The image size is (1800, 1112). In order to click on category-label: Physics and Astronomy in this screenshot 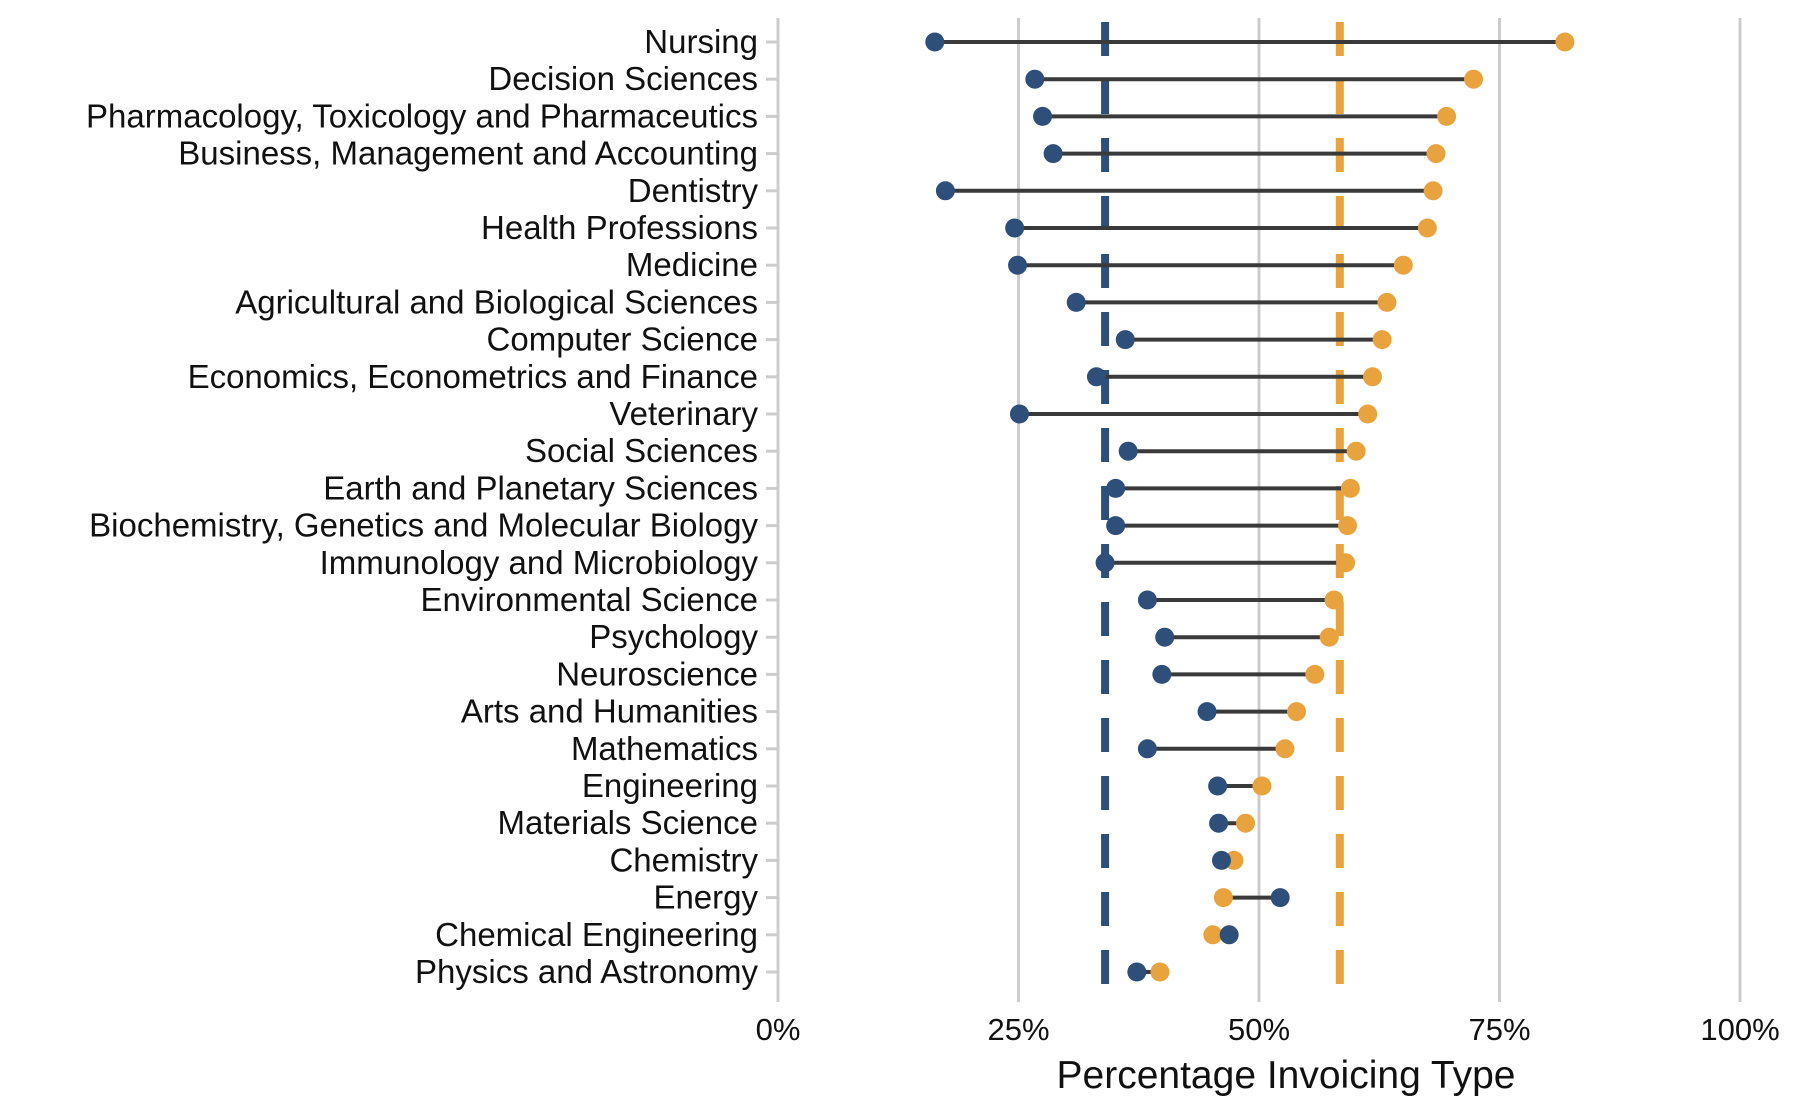, I will do `click(586, 971)`.